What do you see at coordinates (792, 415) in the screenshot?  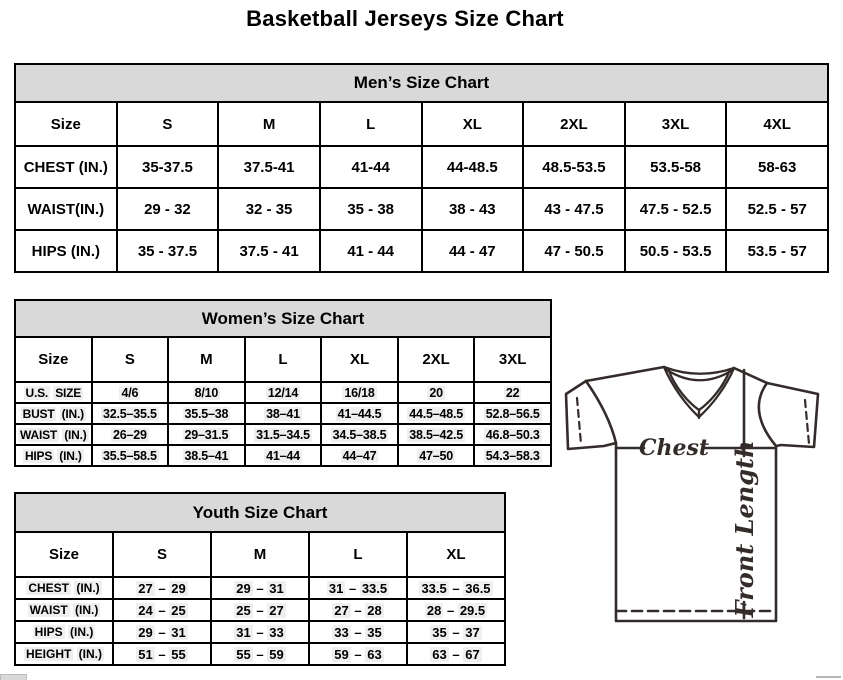 I see `jersey-right-sleeve` at bounding box center [792, 415].